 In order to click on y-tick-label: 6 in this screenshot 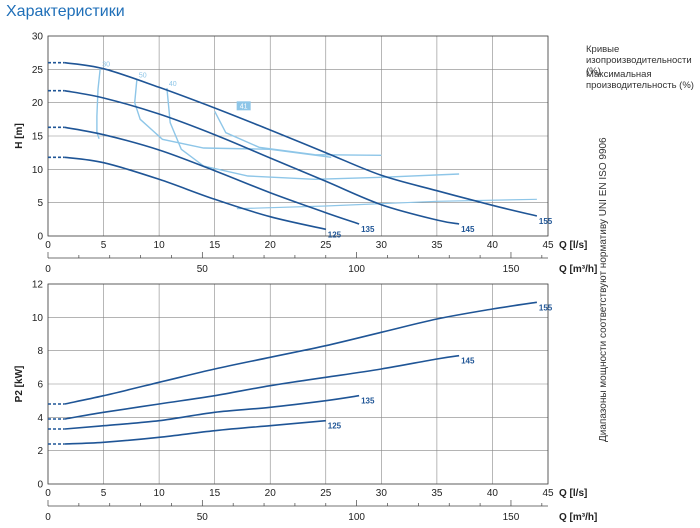, I will do `click(40, 385)`.